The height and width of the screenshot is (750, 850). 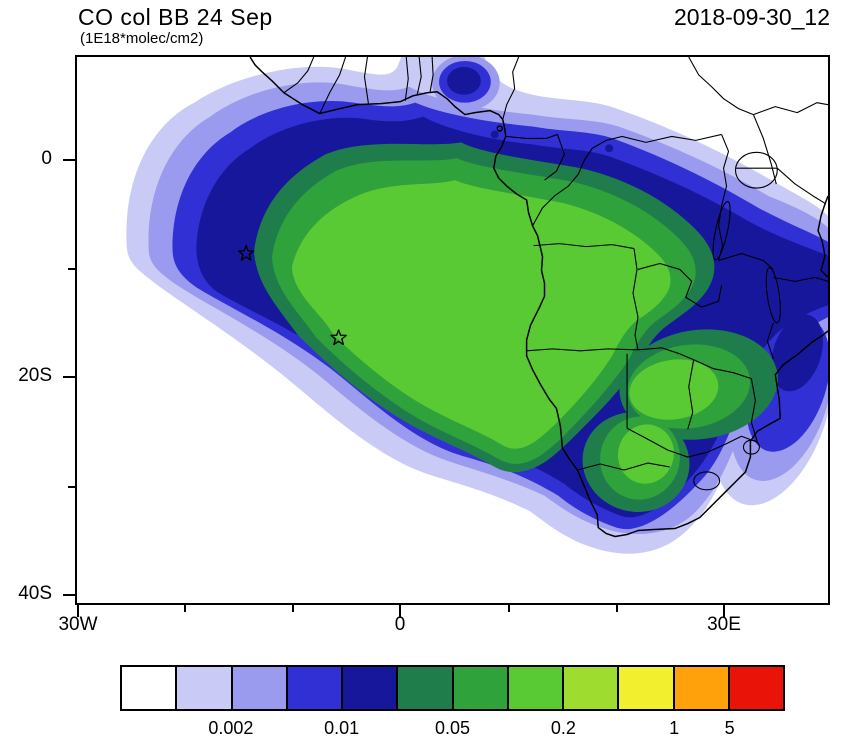 I want to click on y-axis-label-40s: 40S, so click(x=35, y=593).